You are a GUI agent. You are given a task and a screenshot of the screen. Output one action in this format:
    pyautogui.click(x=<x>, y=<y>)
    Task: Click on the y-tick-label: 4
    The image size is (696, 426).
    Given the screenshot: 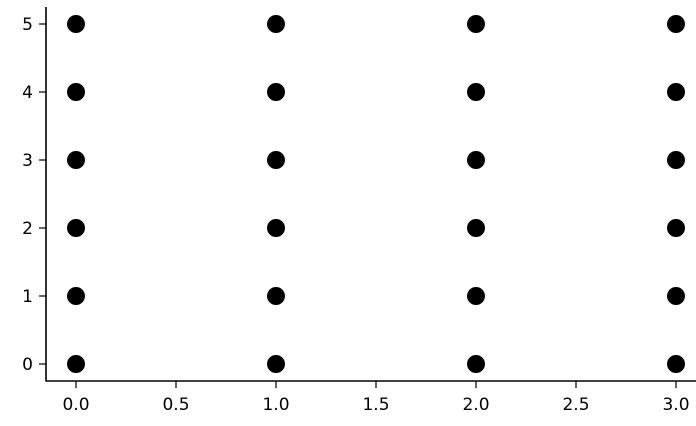 What is the action you would take?
    pyautogui.click(x=27, y=93)
    